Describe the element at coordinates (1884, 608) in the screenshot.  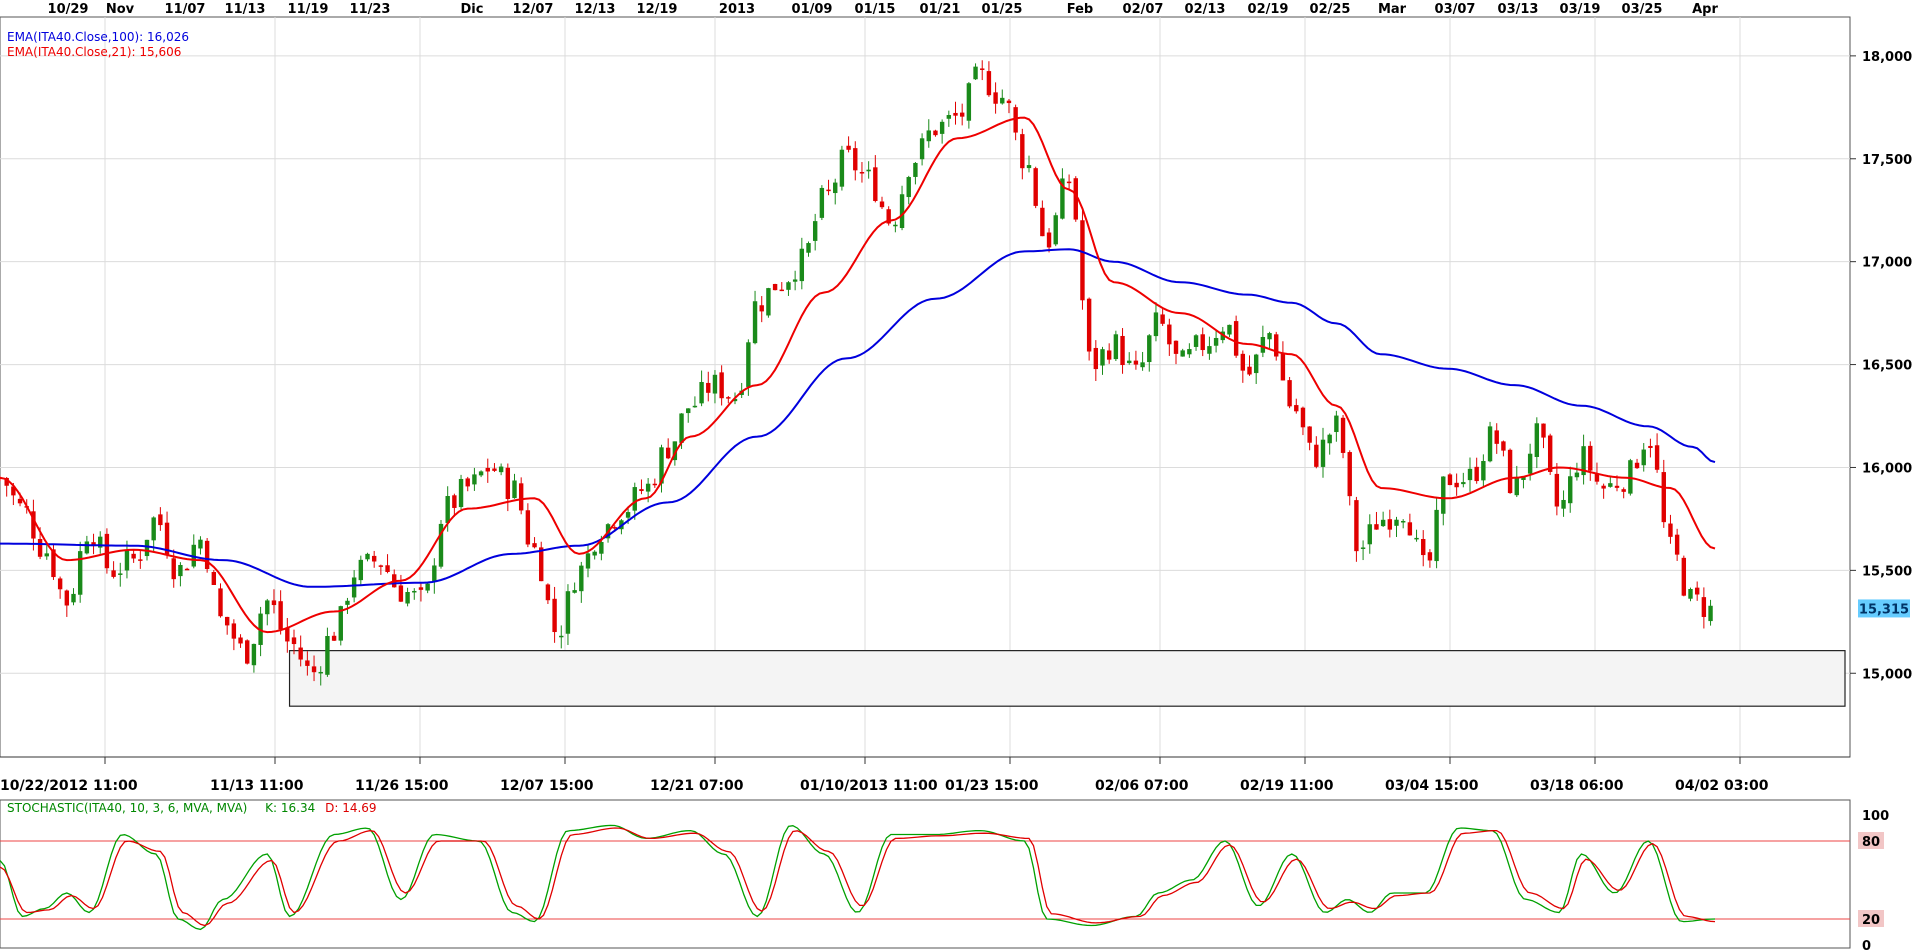
I see `last-price-box` at that location.